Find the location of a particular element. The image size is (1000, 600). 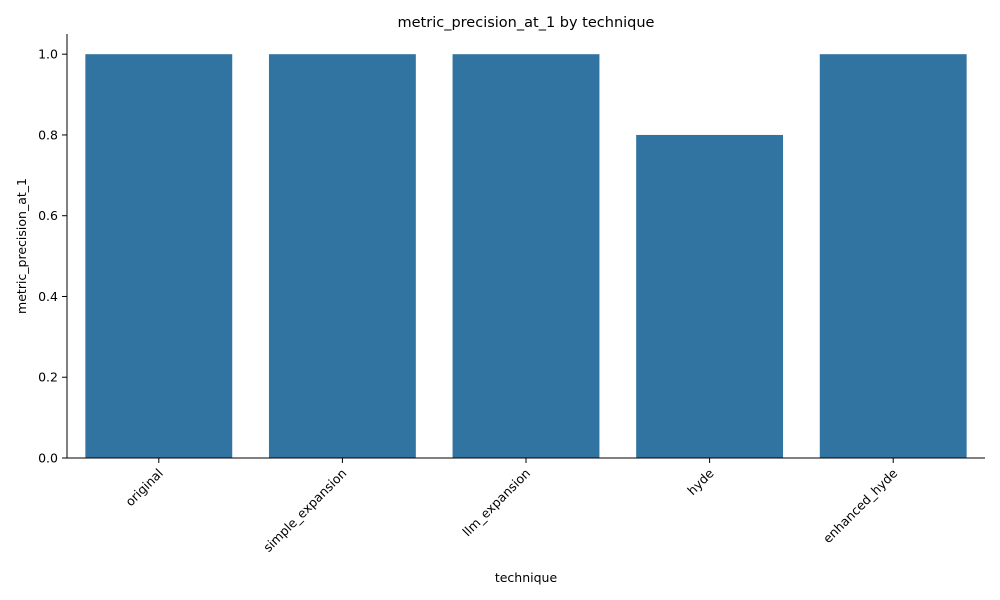

y-tick-label: 0.0 is located at coordinates (48, 458).